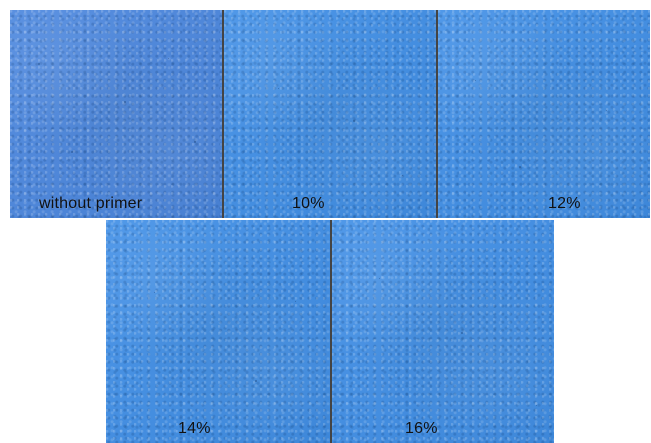  Describe the element at coordinates (91, 203) in the screenshot. I see `panel-label: without primer` at that location.